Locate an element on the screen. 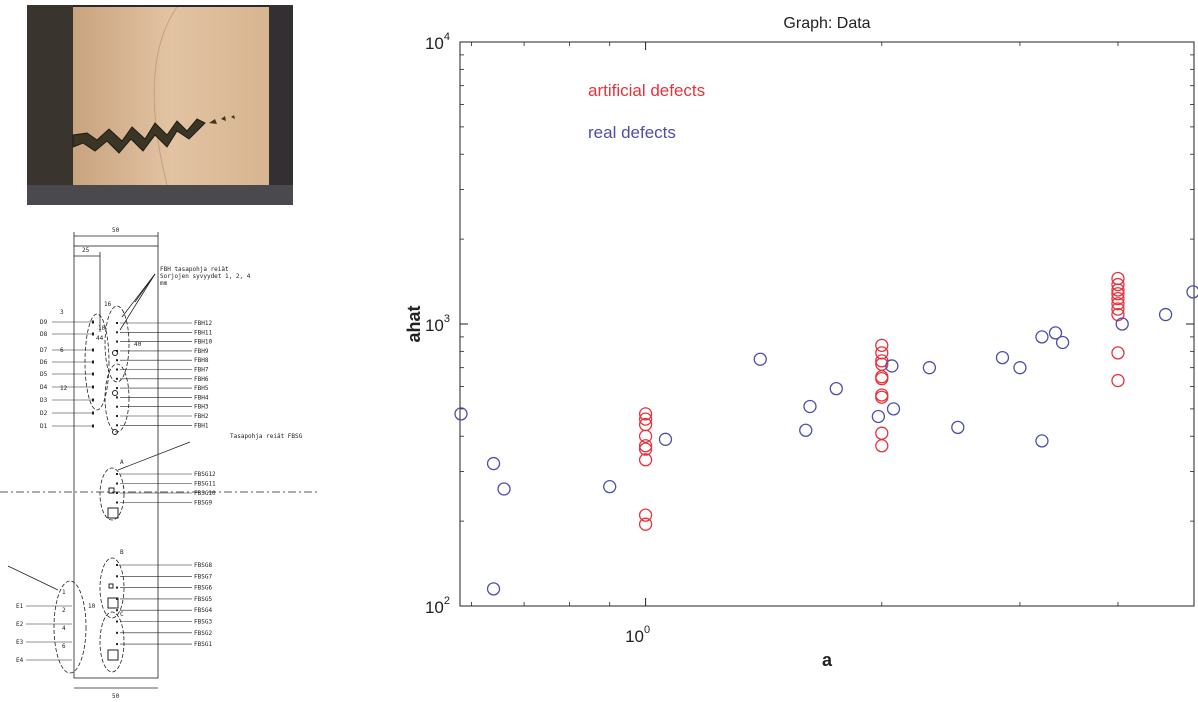 This screenshot has height=702, width=1198. label-fbsg4: FBSG4 is located at coordinates (203, 610).